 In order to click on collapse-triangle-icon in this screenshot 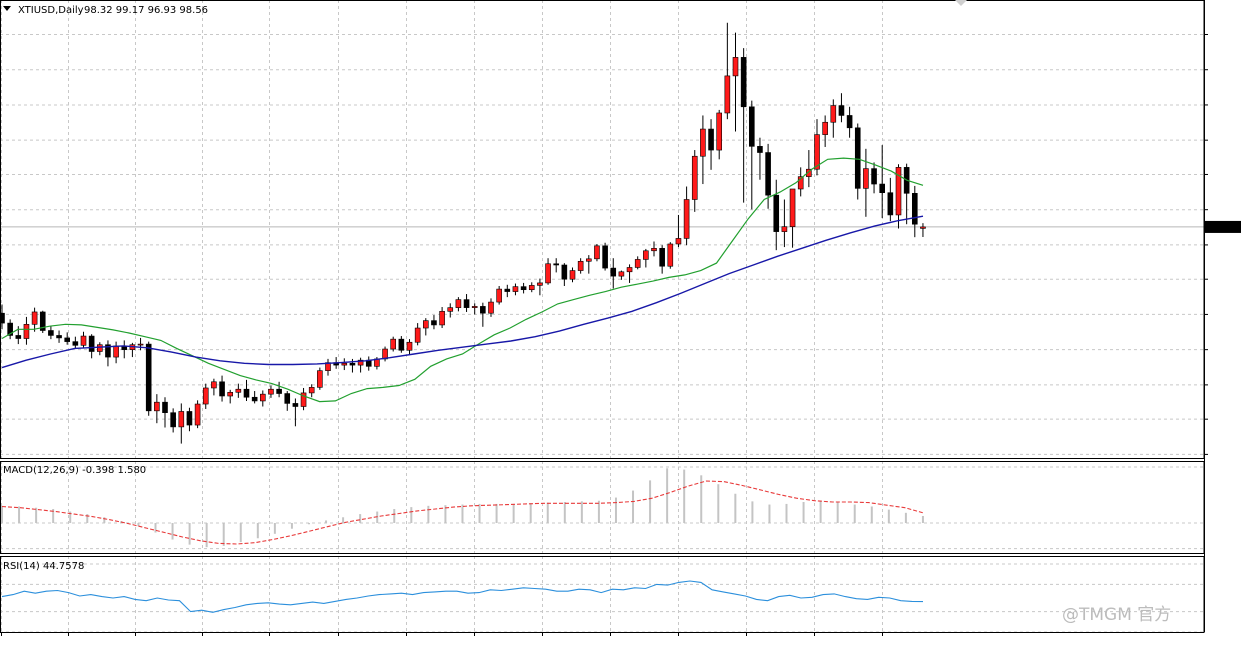, I will do `click(7, 8)`.